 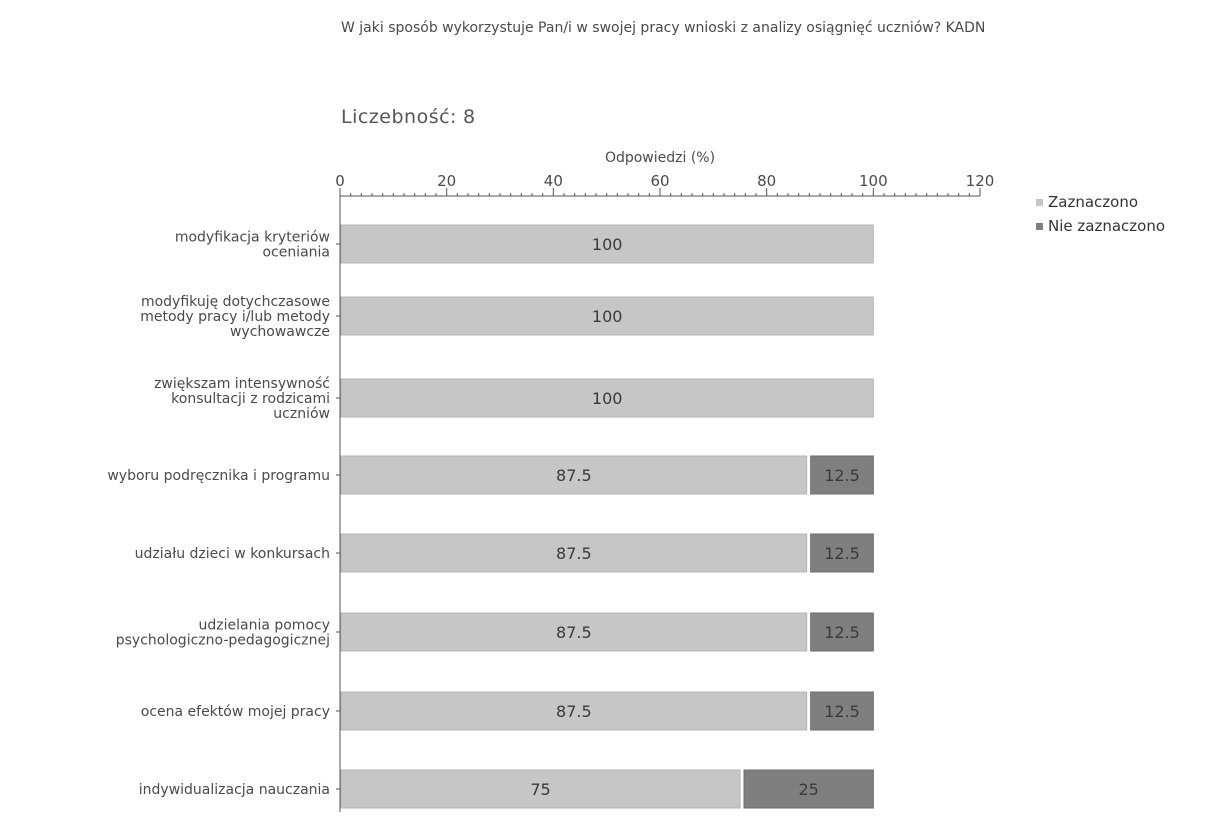 I want to click on category-label-line: metody pracy i/lub metody, so click(x=235, y=317).